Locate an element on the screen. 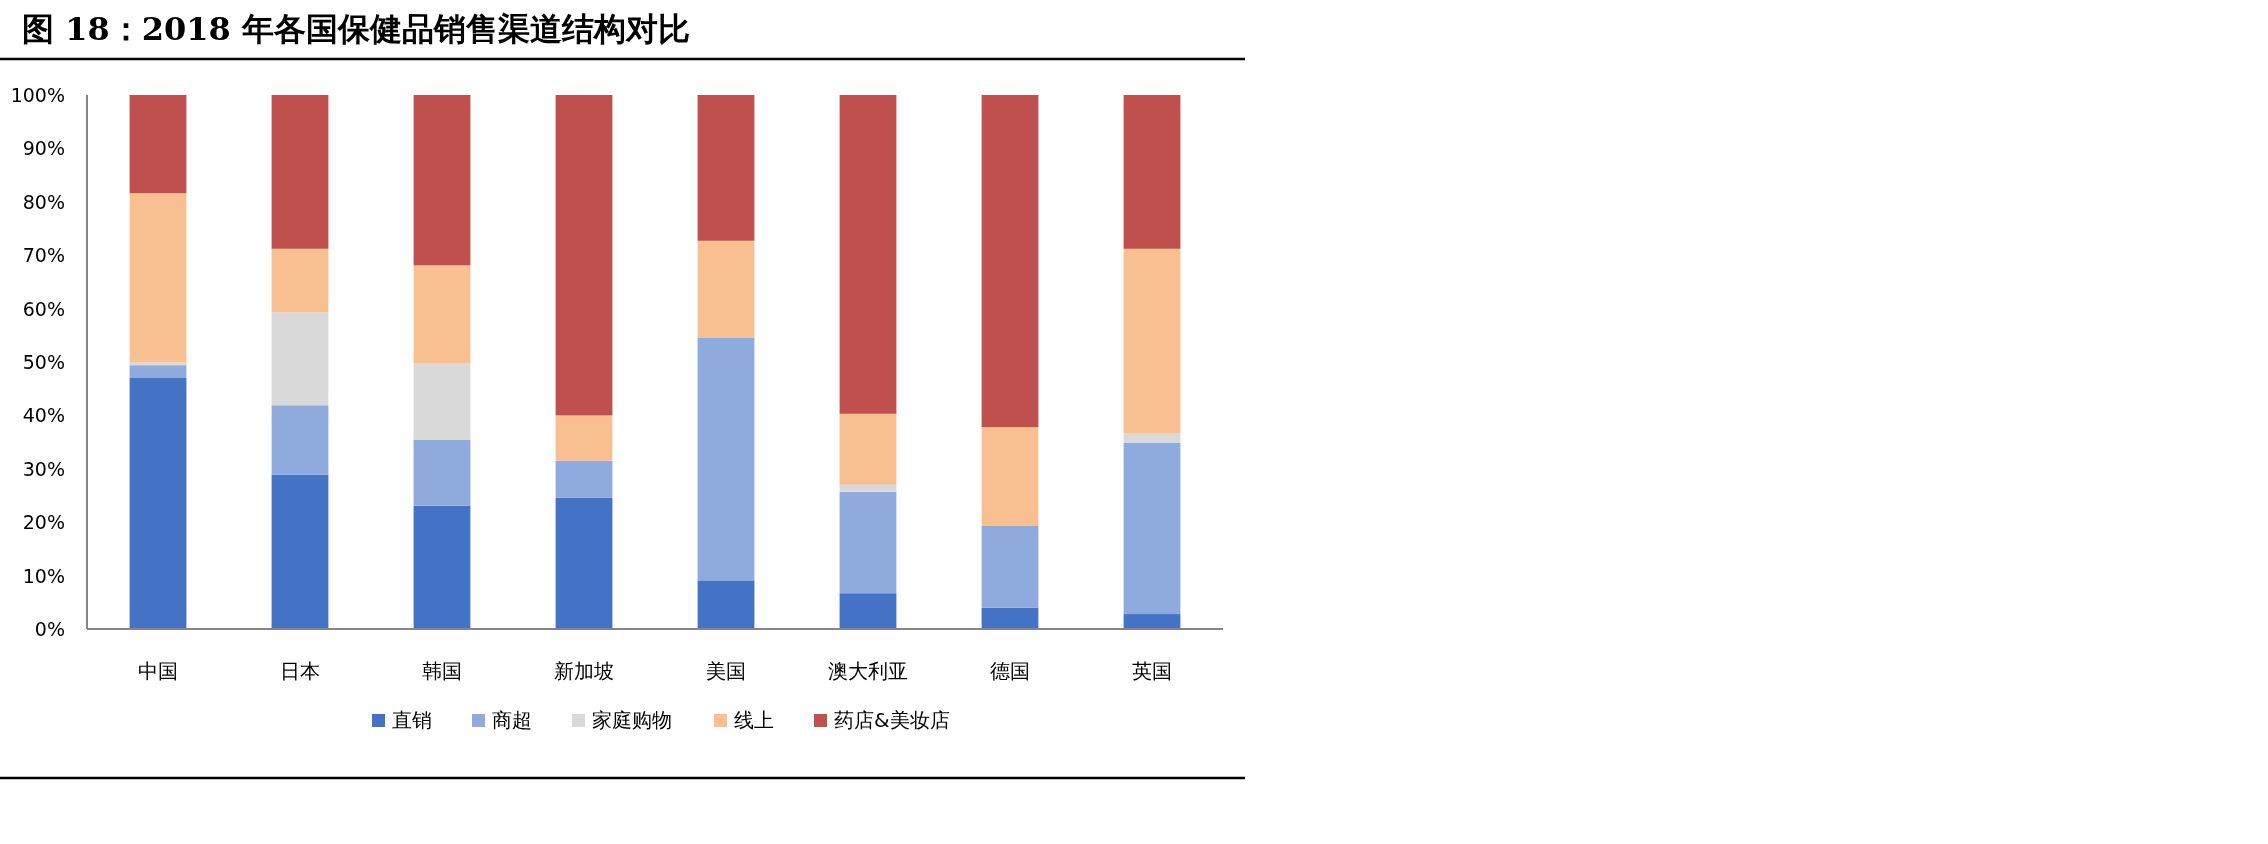 Image resolution: width=2268 pixels, height=844 pixels. y-tick-label: 70% is located at coordinates (43, 255).